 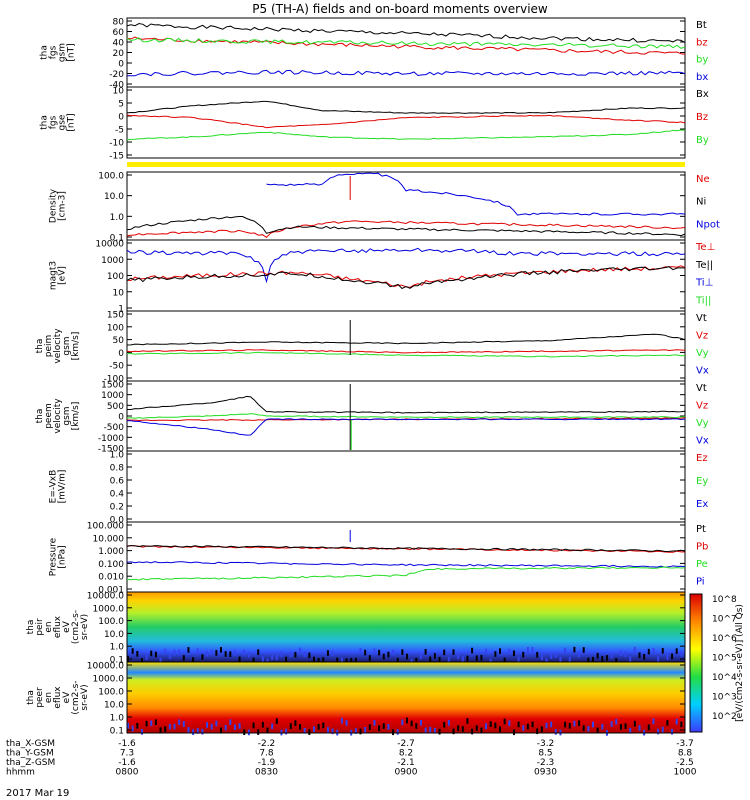 I want to click on x-axis-row-label: tha_X-GSM, so click(x=30, y=744).